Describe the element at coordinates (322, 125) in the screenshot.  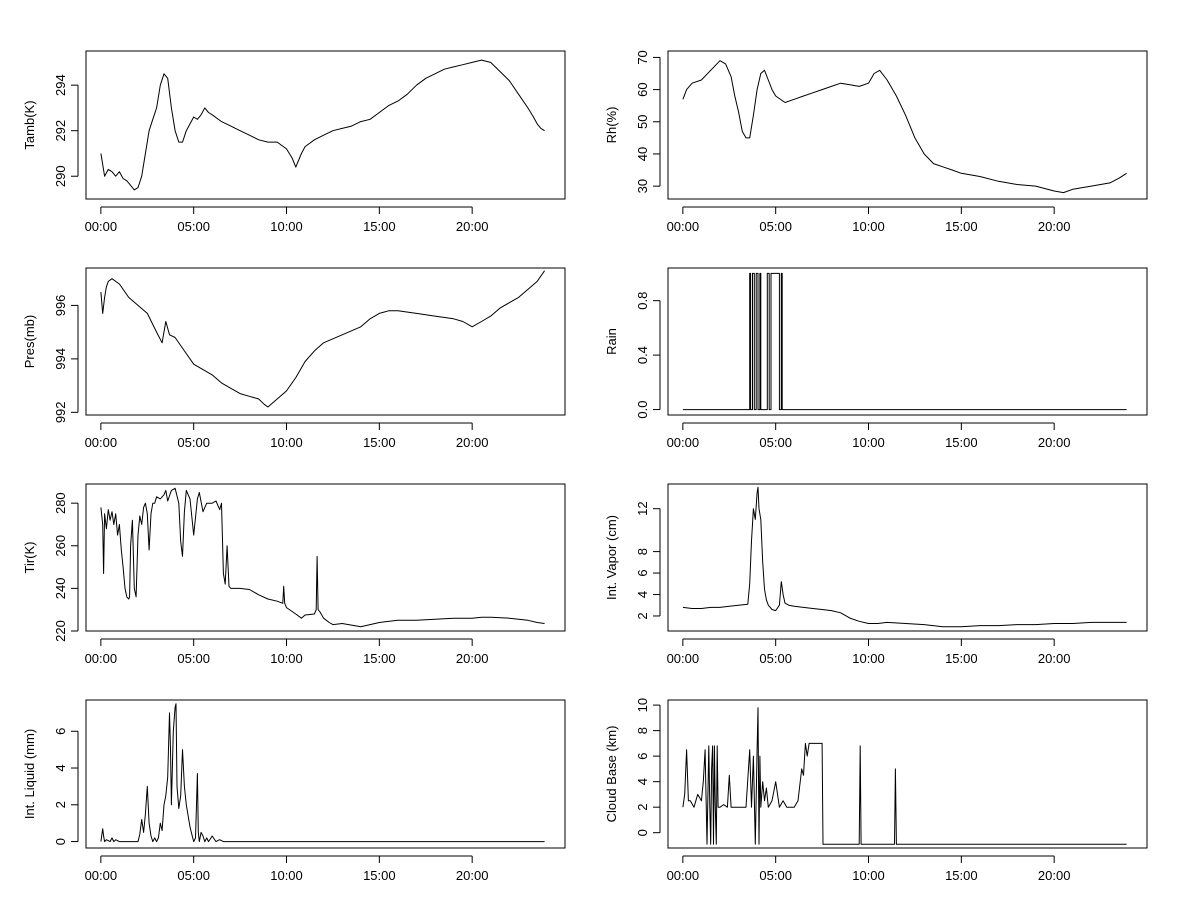
I see `tamb-series-line` at that location.